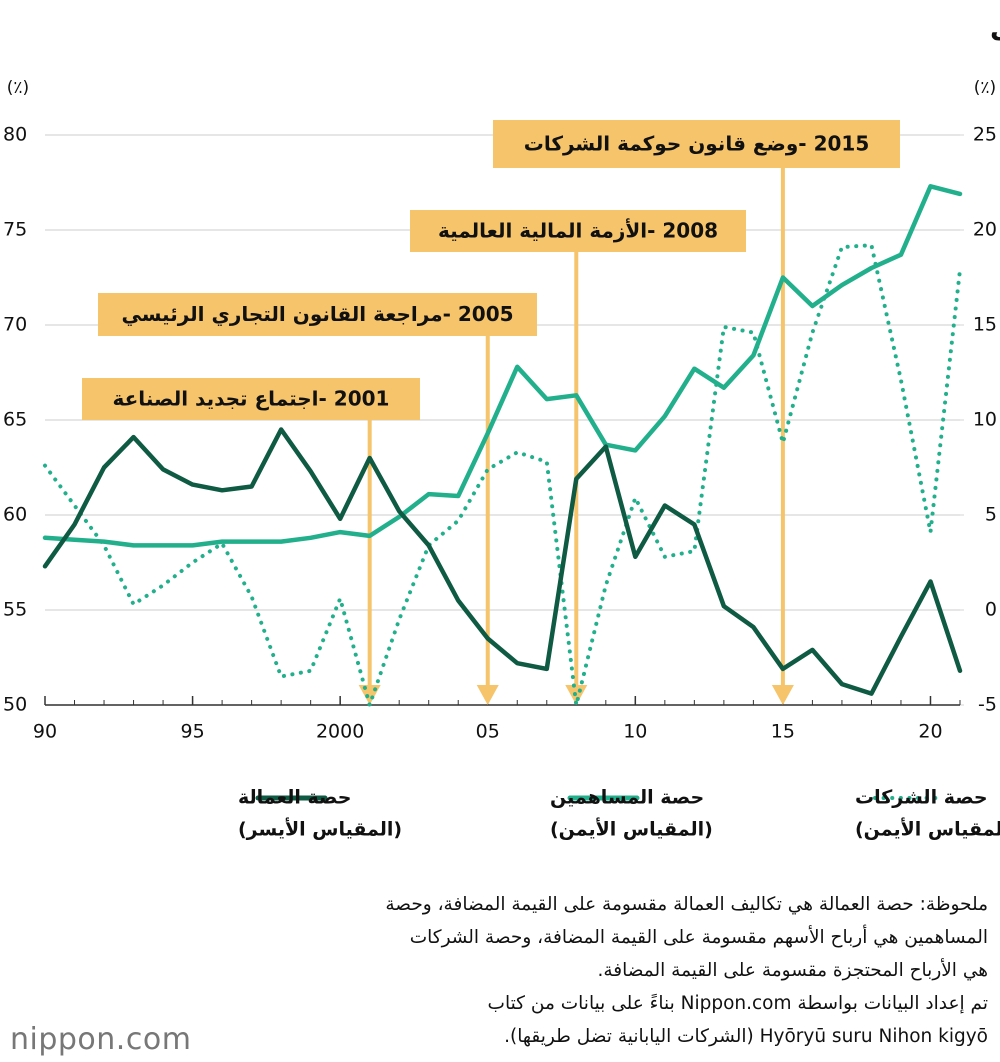 The width and height of the screenshot is (1000, 1062). Describe the element at coordinates (45, 732) in the screenshot. I see `x-tick-label: 90` at that location.